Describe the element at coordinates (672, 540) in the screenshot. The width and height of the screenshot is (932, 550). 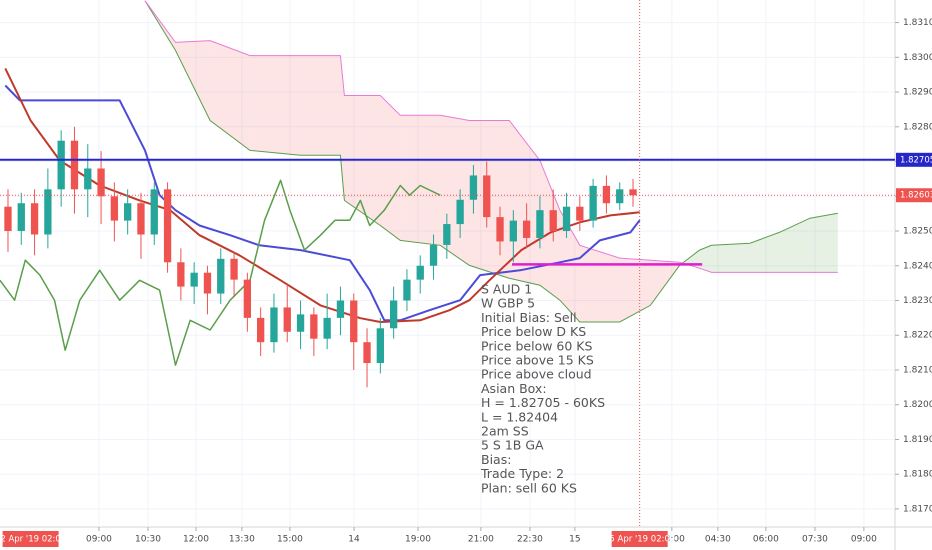
I see `x-tick-label: 03:00` at that location.